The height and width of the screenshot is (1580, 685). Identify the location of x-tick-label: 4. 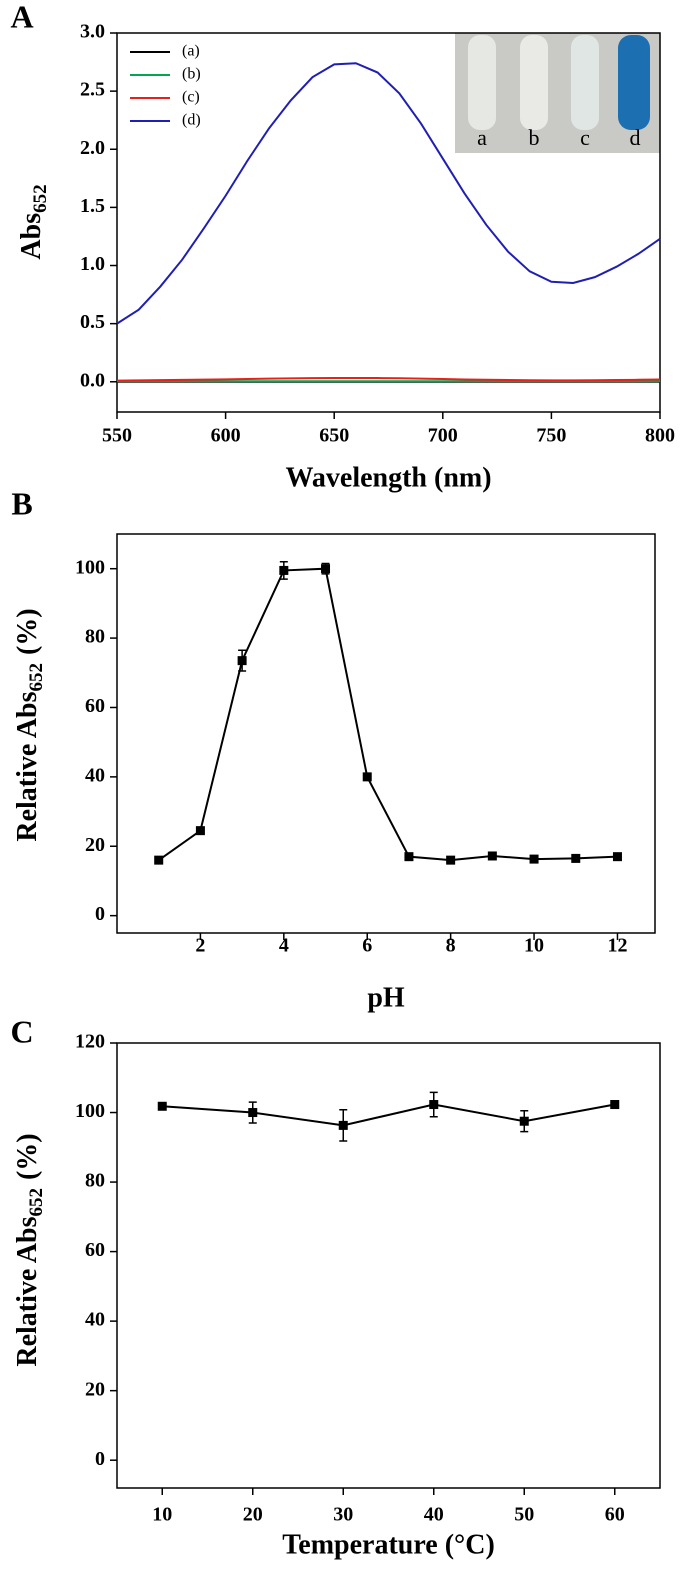
(284, 946).